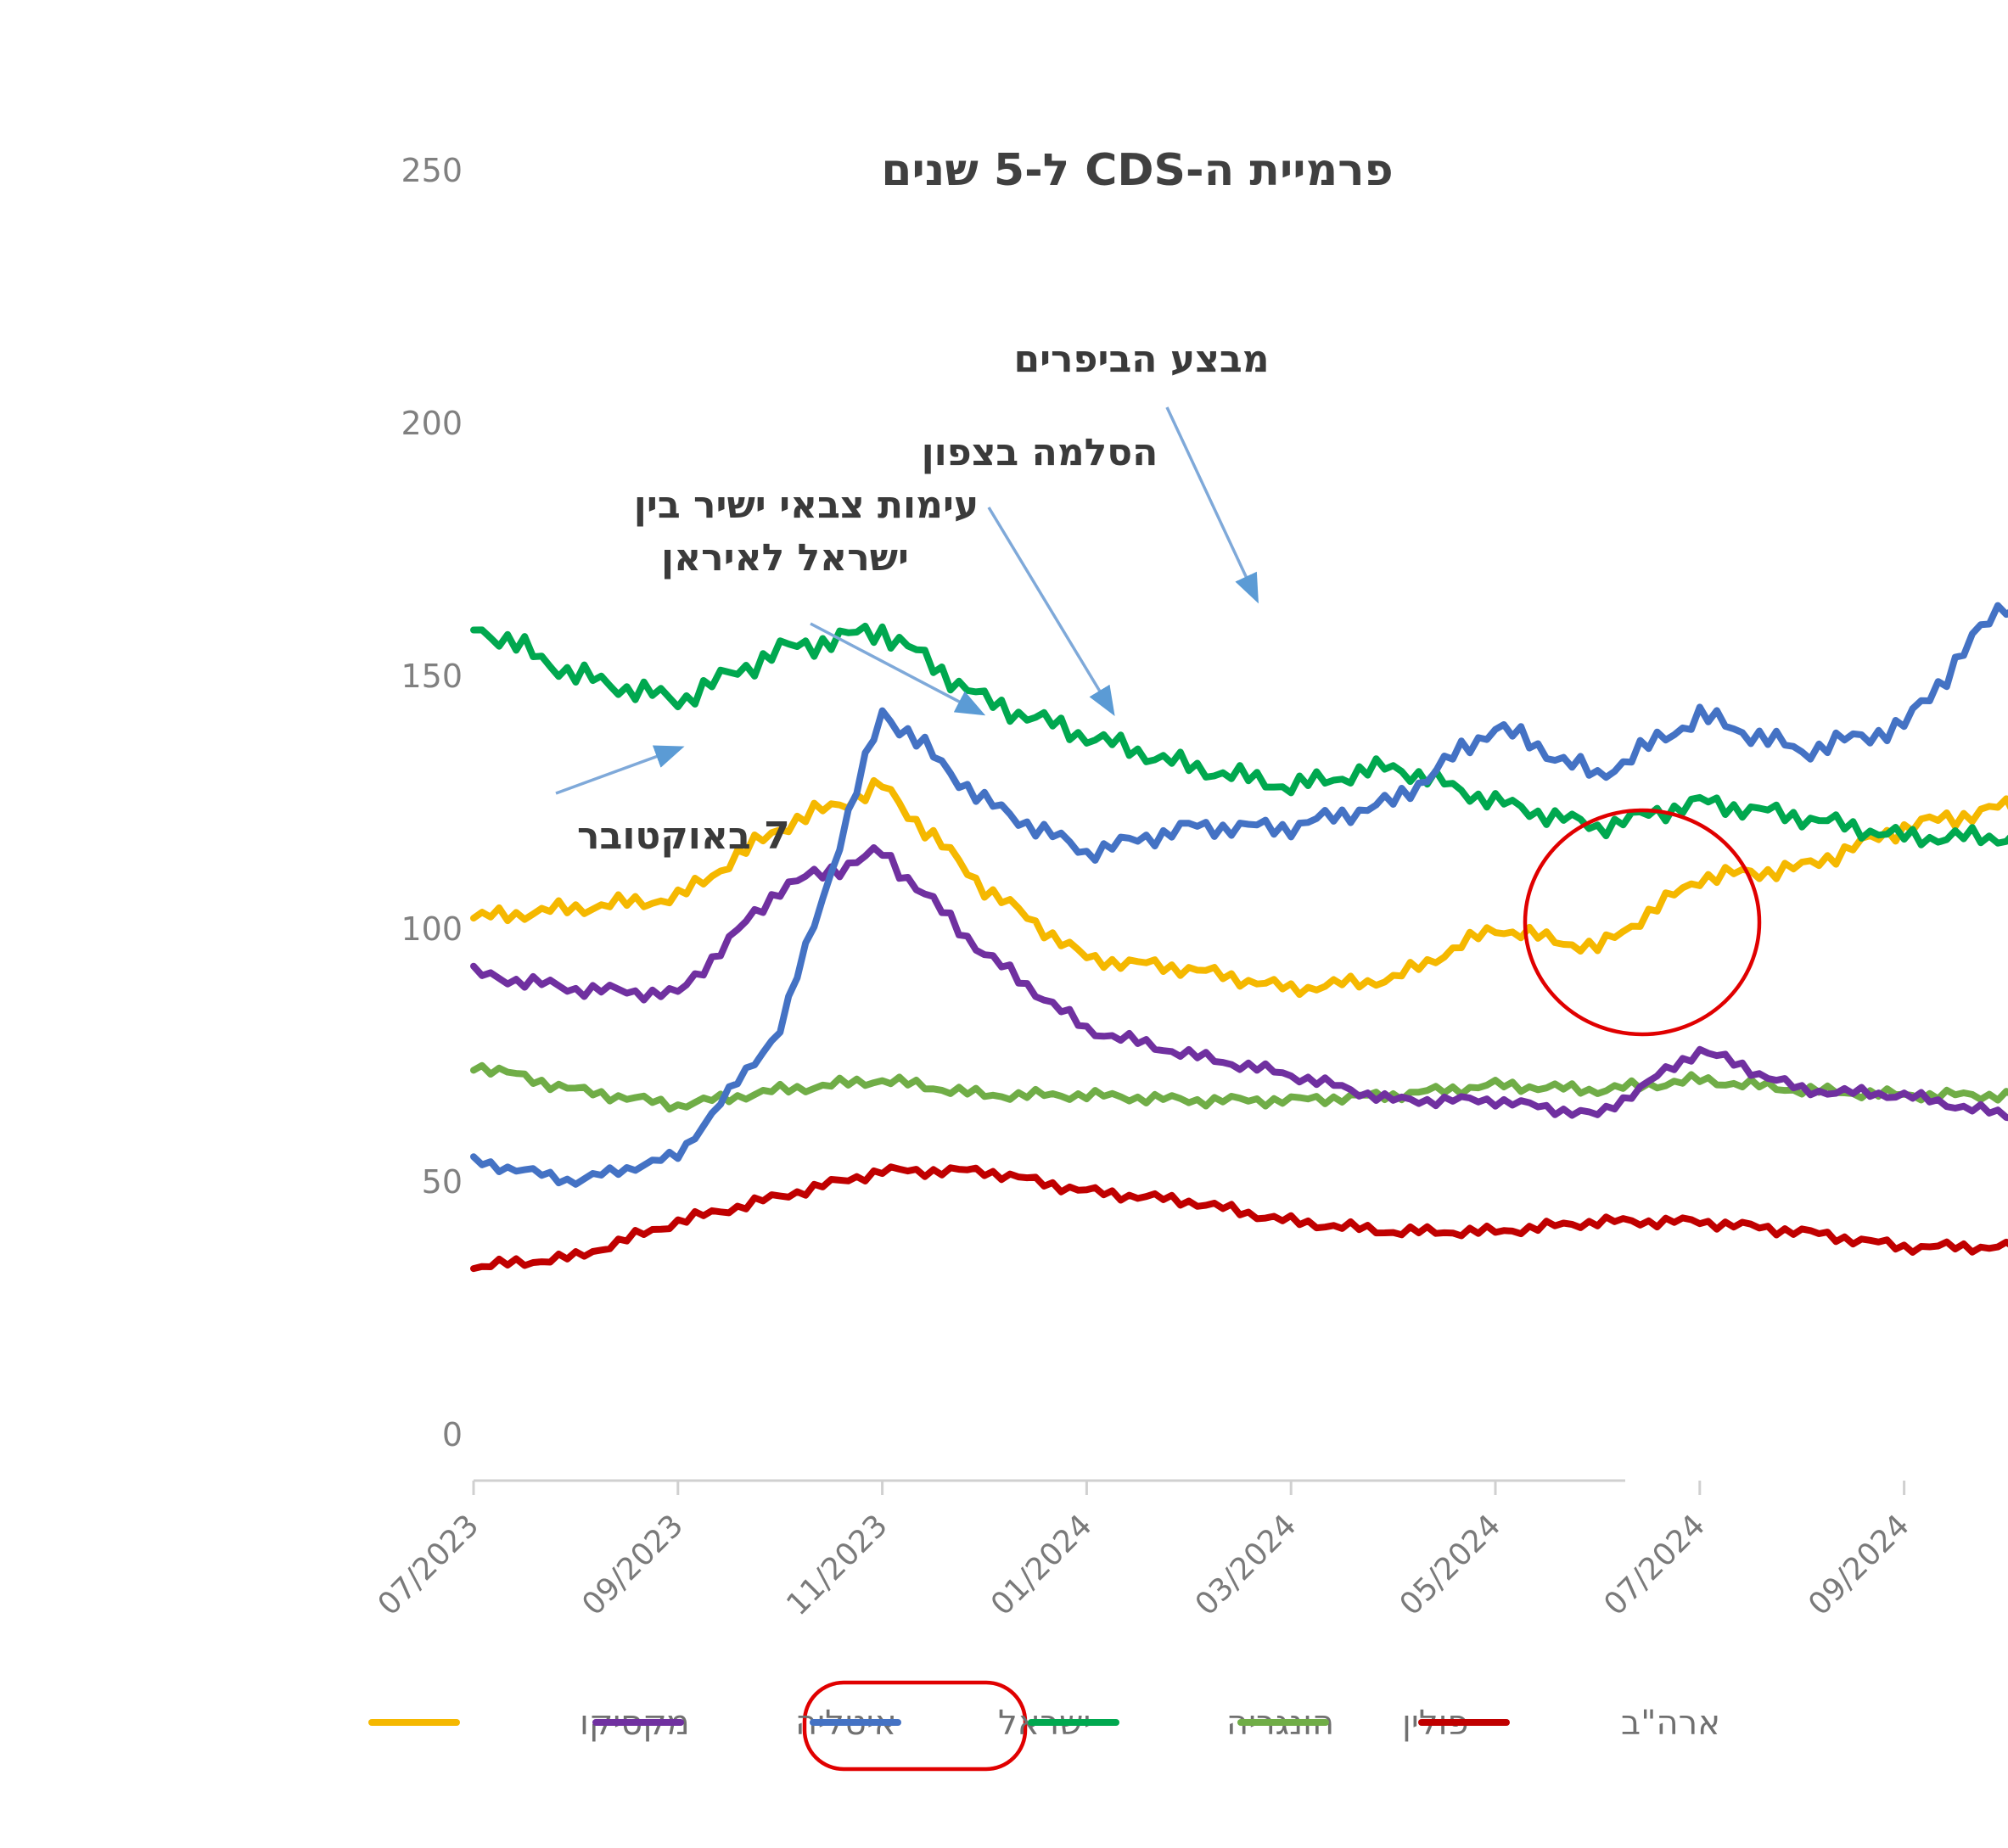 The width and height of the screenshot is (2008, 1848). What do you see at coordinates (1040, 452) in the screenshot?
I see `annotation-label: הסלמה בצפון` at bounding box center [1040, 452].